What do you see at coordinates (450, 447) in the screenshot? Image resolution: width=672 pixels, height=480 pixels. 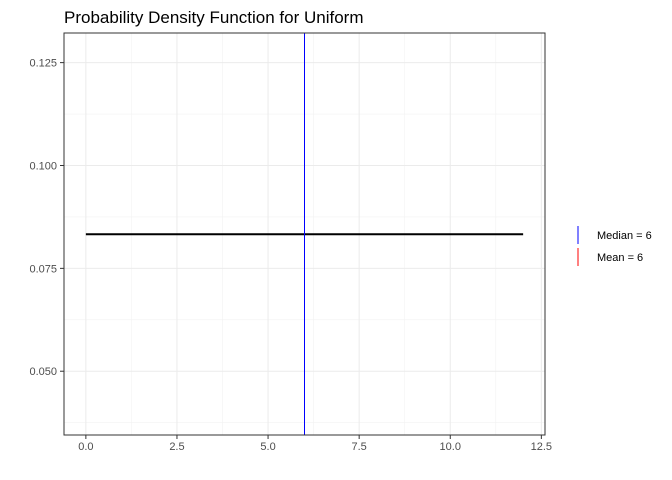 I see `x-tick-label: 10.0` at bounding box center [450, 447].